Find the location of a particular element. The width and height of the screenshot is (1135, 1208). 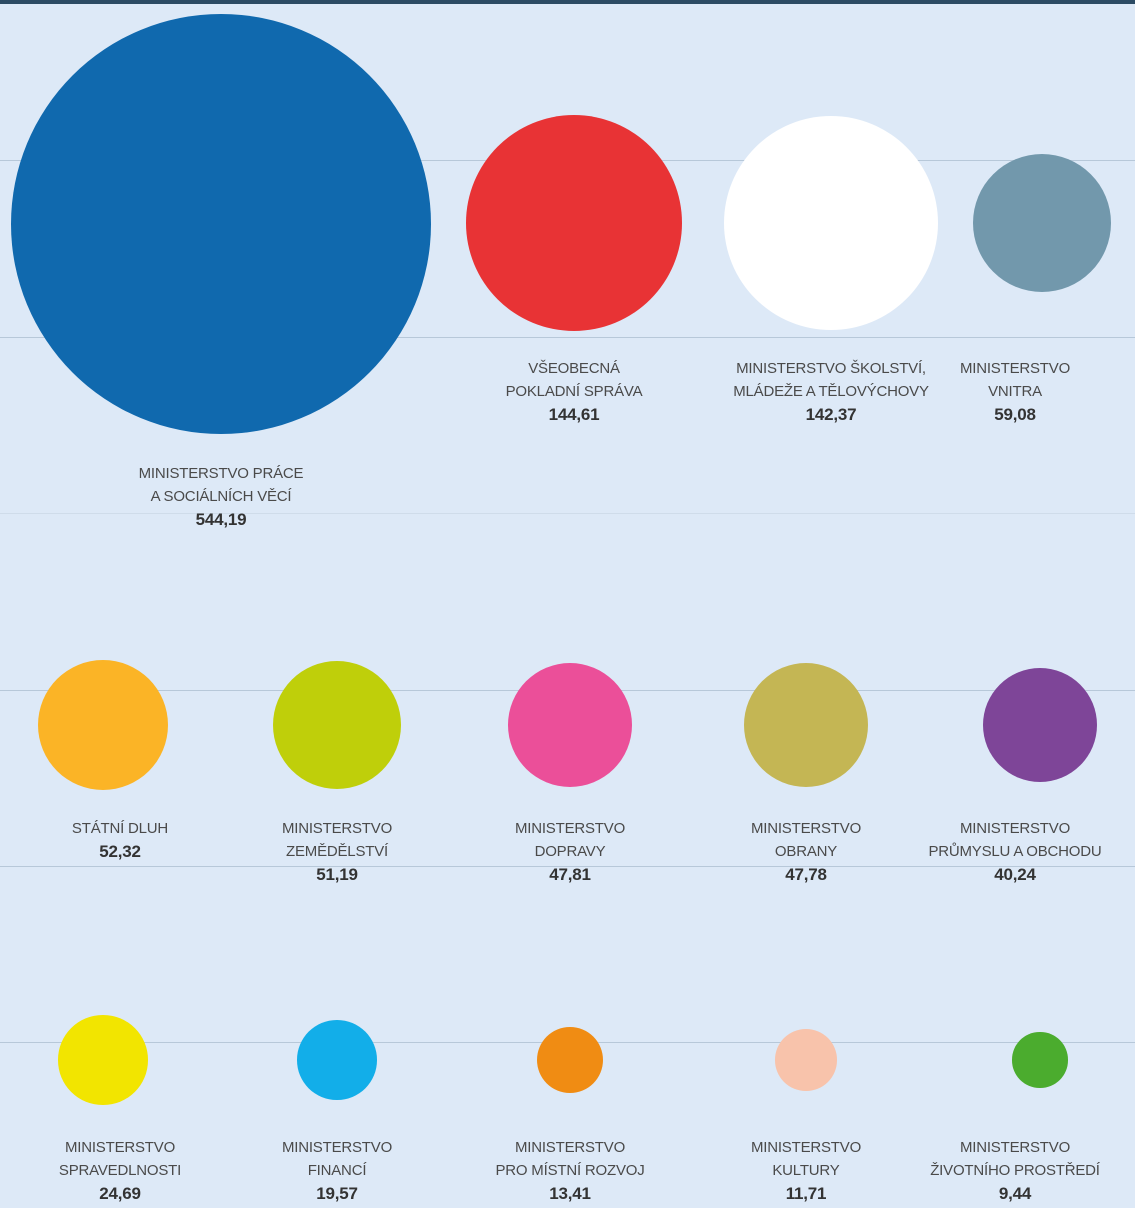

bubble-value: 13,41 is located at coordinates (570, 1193).